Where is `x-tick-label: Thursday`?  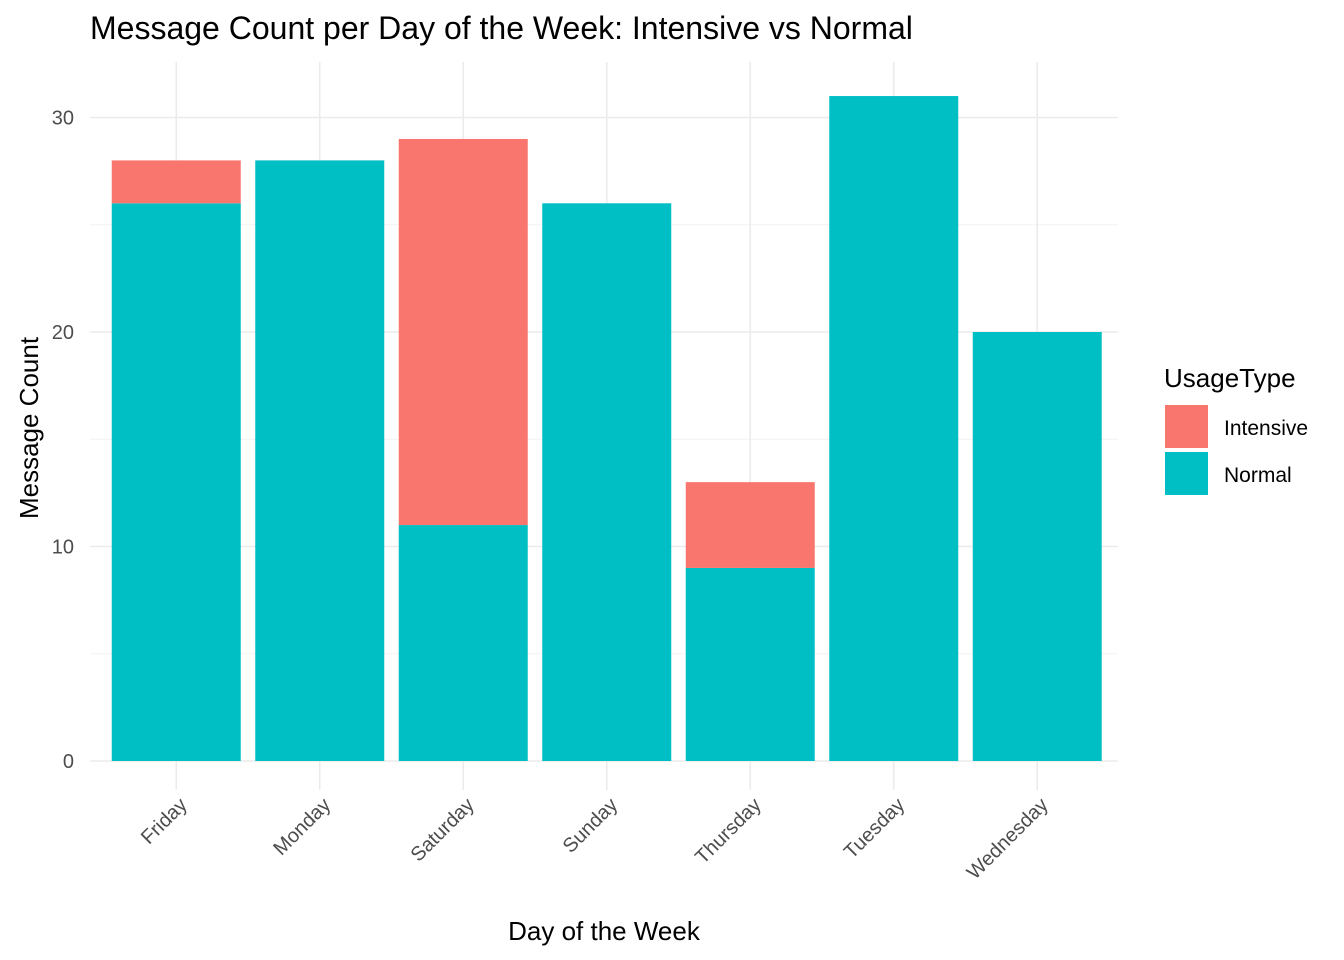
x-tick-label: Thursday is located at coordinates (728, 831).